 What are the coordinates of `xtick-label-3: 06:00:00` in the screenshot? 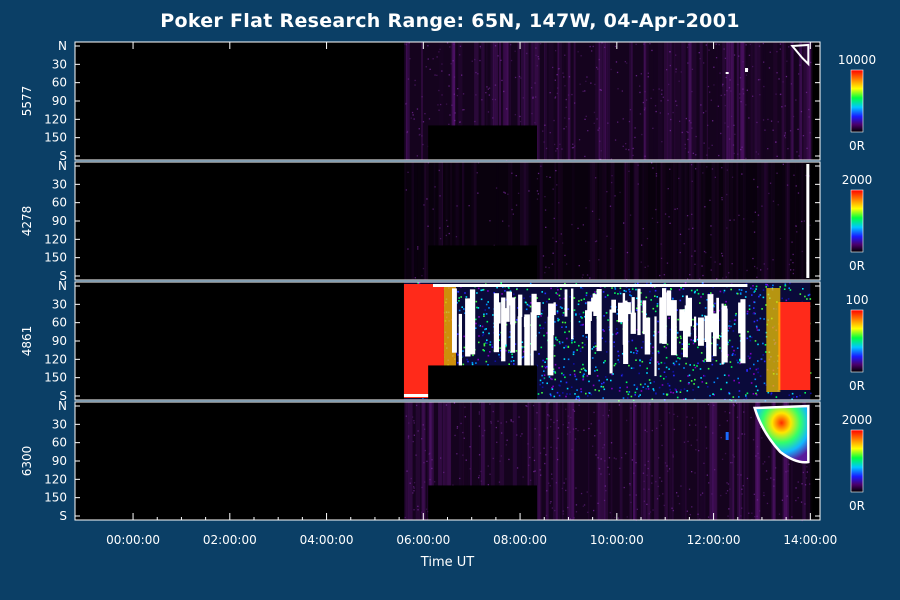 It's located at (423, 540).